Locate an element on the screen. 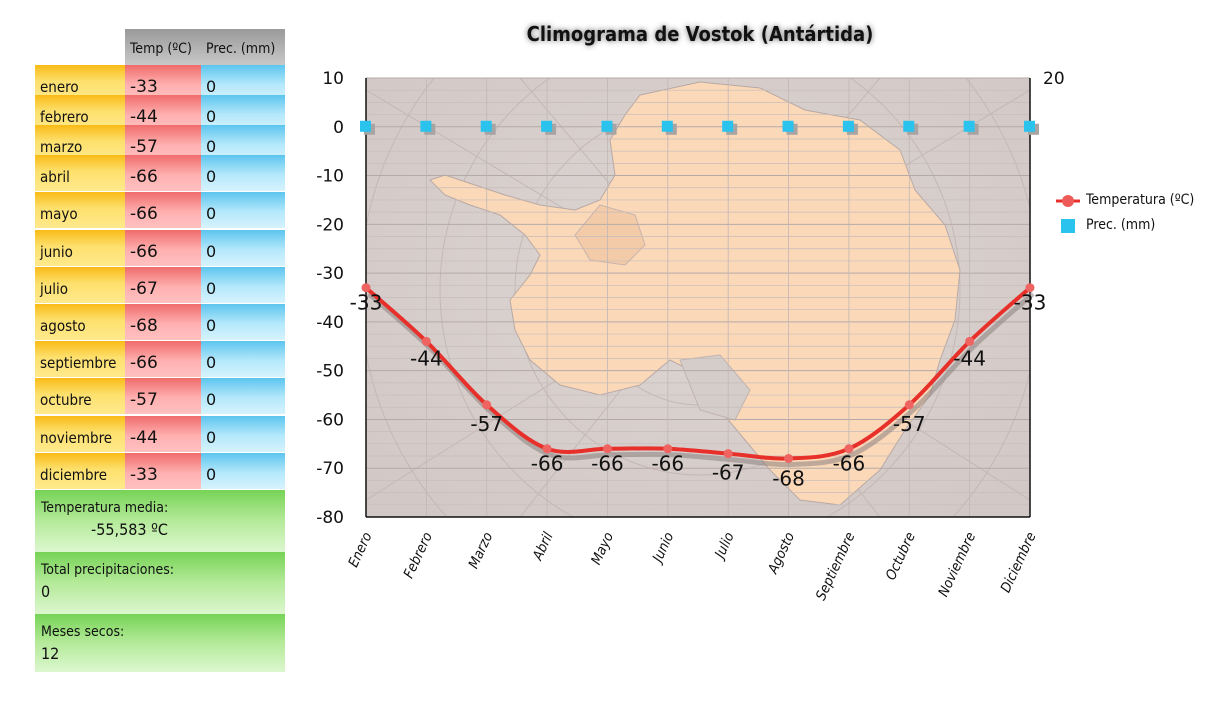 This screenshot has width=1220, height=703. temperature-line is located at coordinates (698, 373).